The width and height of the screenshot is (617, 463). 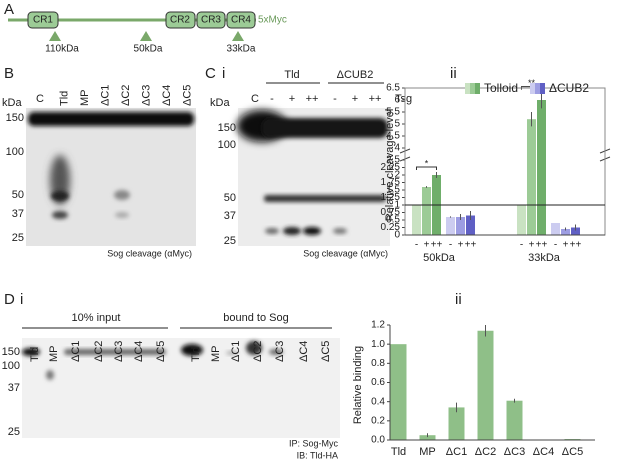 I want to click on caption: Sog cleavage (αMyc), so click(x=345, y=253).